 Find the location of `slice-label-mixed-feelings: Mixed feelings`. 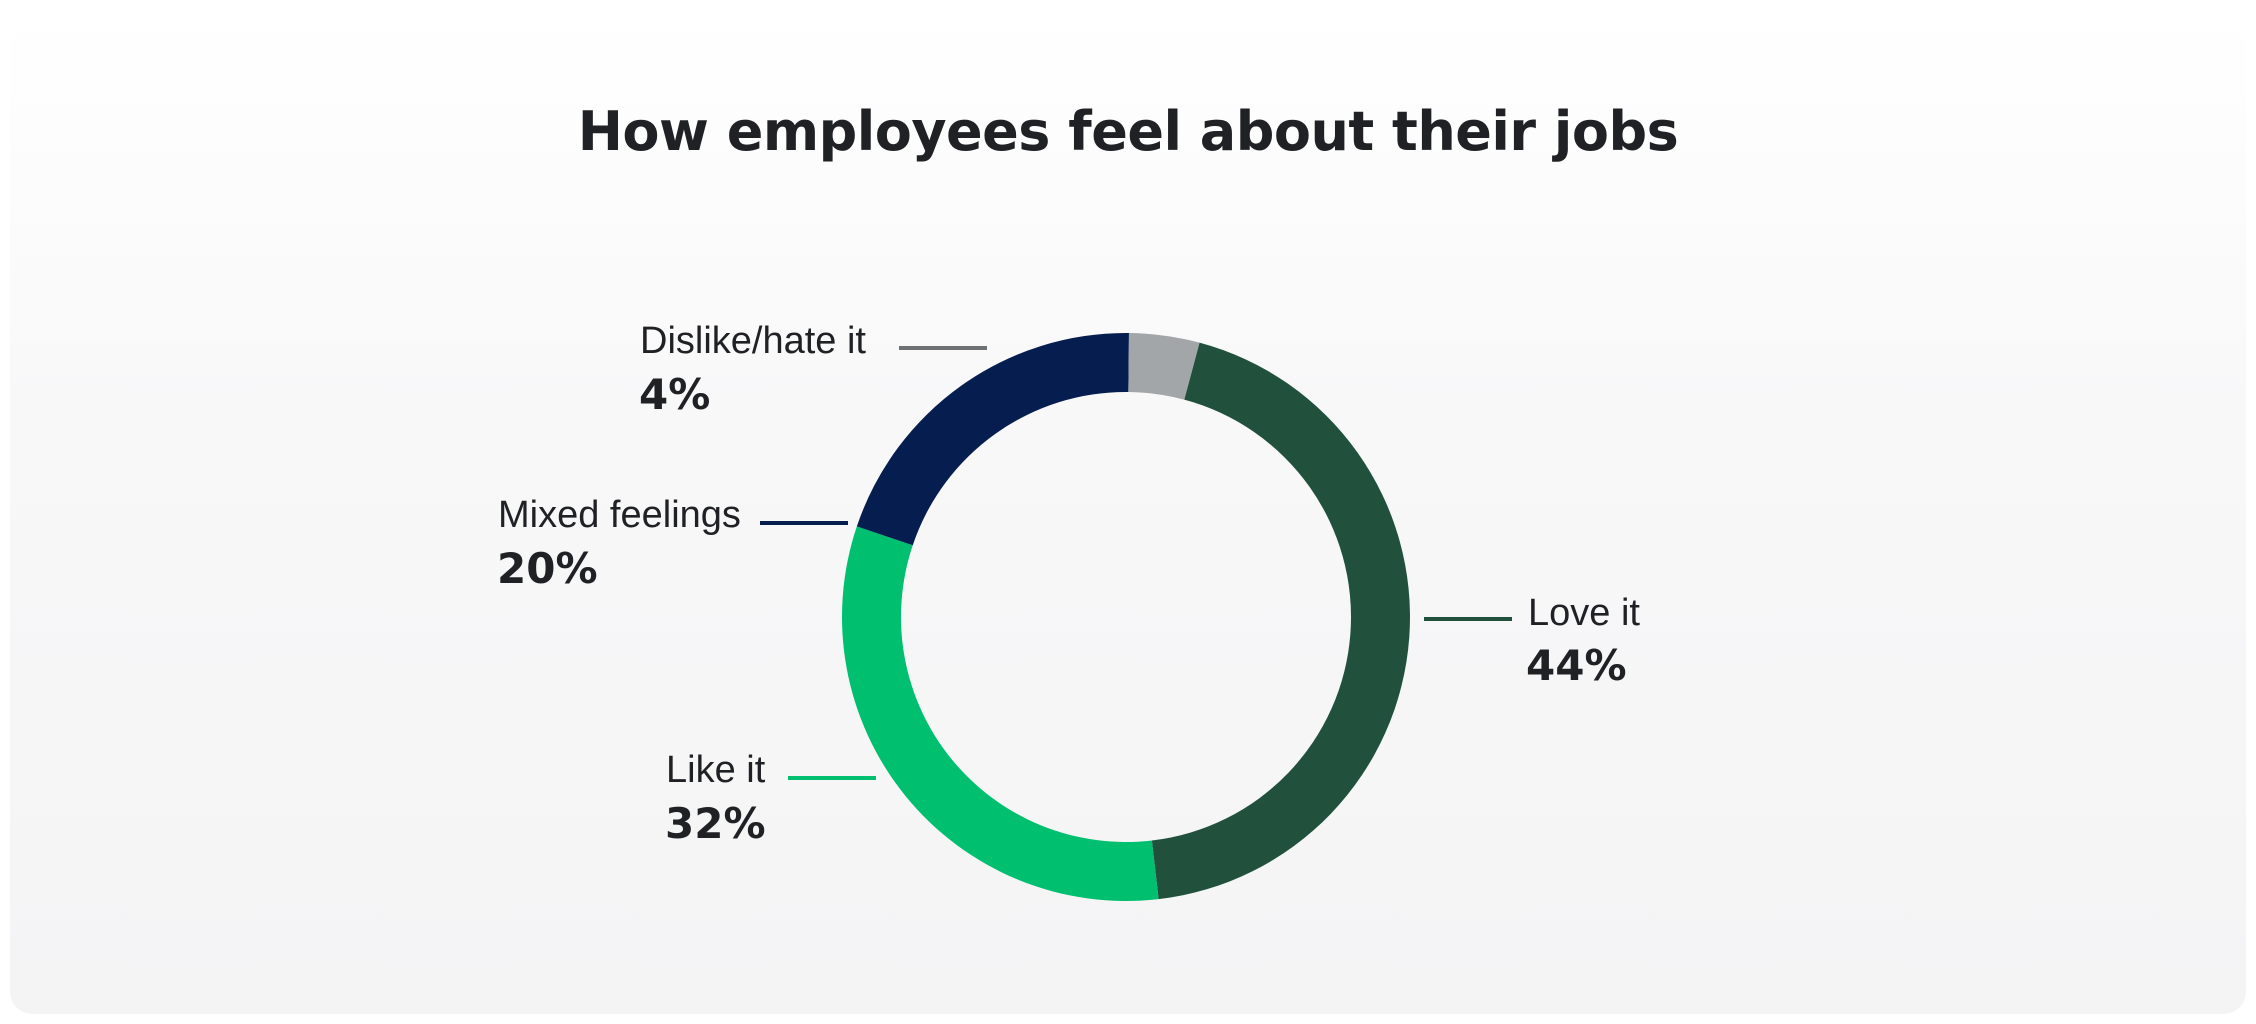

slice-label-mixed-feelings: Mixed feelings is located at coordinates (619, 515).